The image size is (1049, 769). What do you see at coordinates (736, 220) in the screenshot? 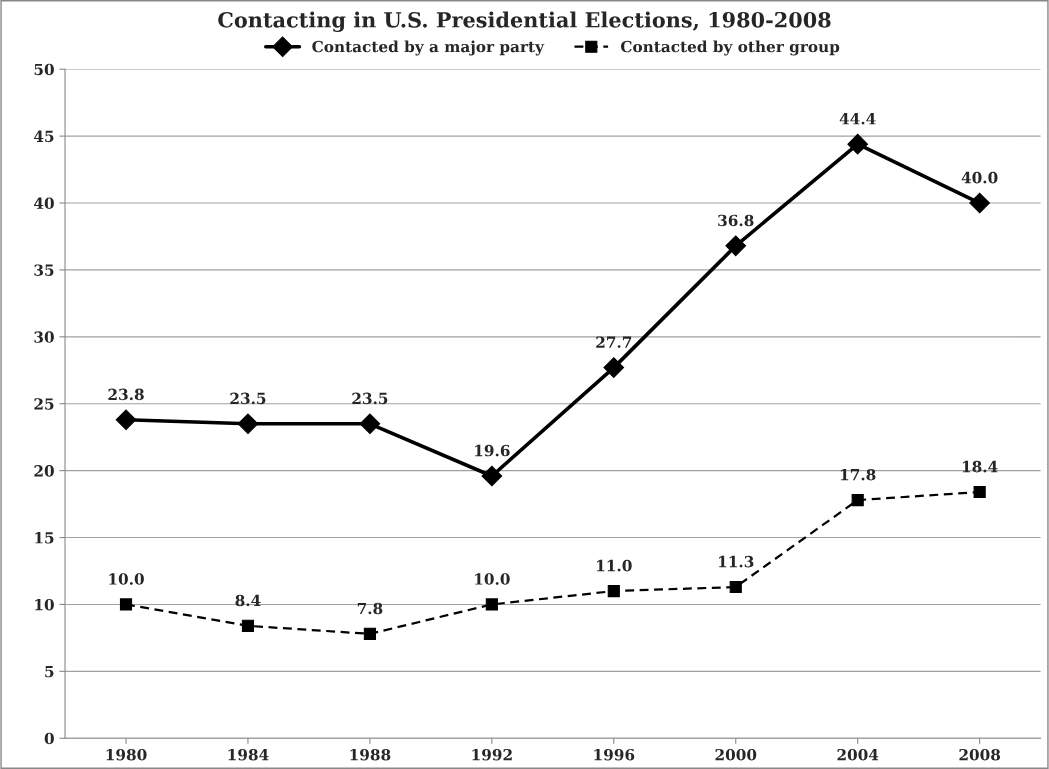
I see `data-label: 36.8` at bounding box center [736, 220].